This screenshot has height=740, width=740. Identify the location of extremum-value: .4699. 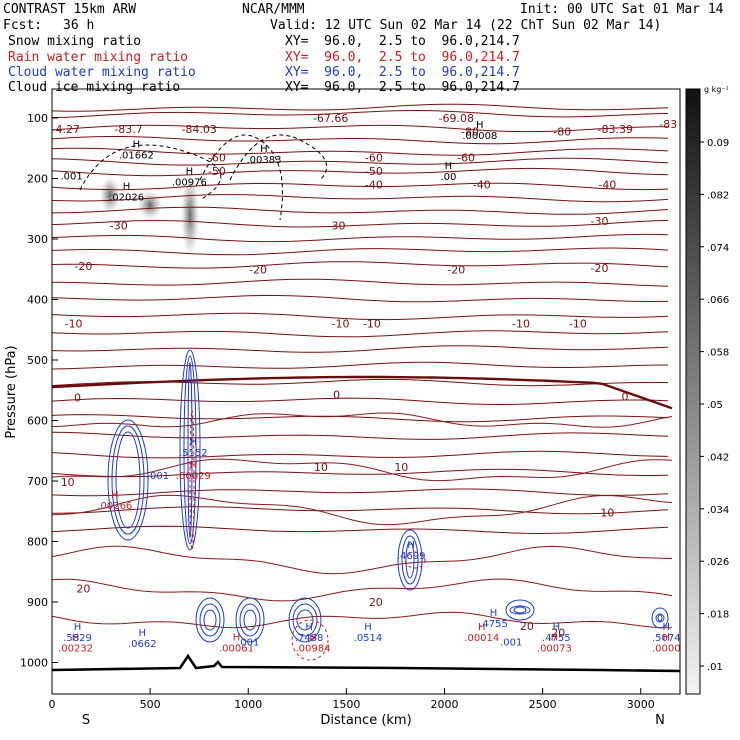
(411, 556).